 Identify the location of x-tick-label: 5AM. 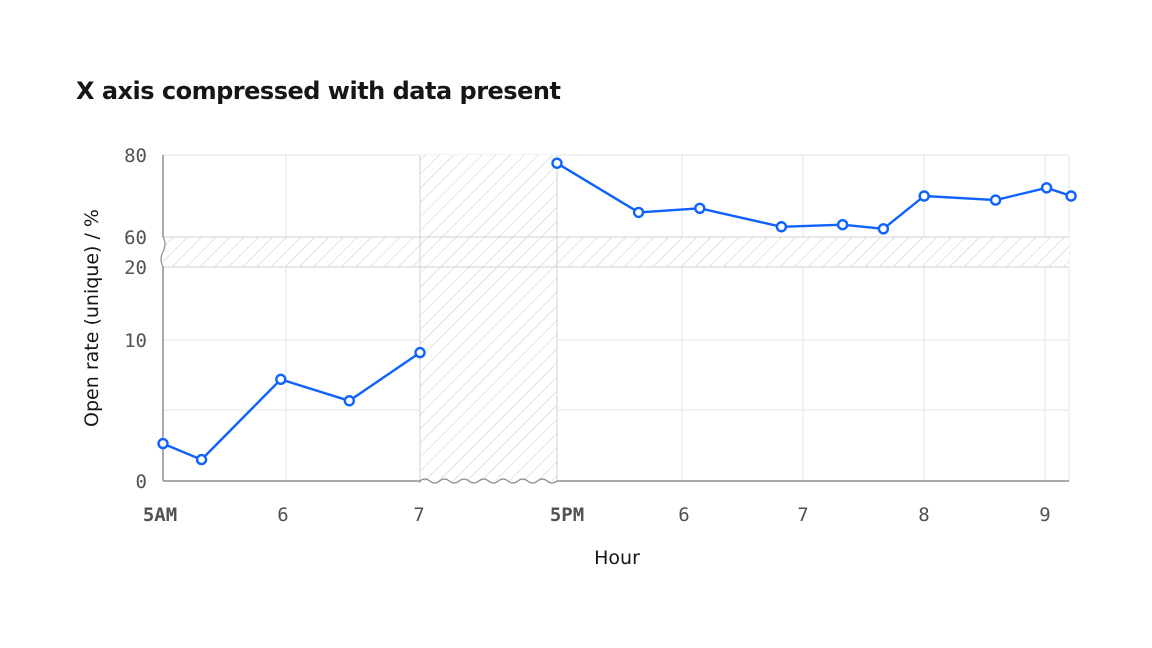
(160, 515).